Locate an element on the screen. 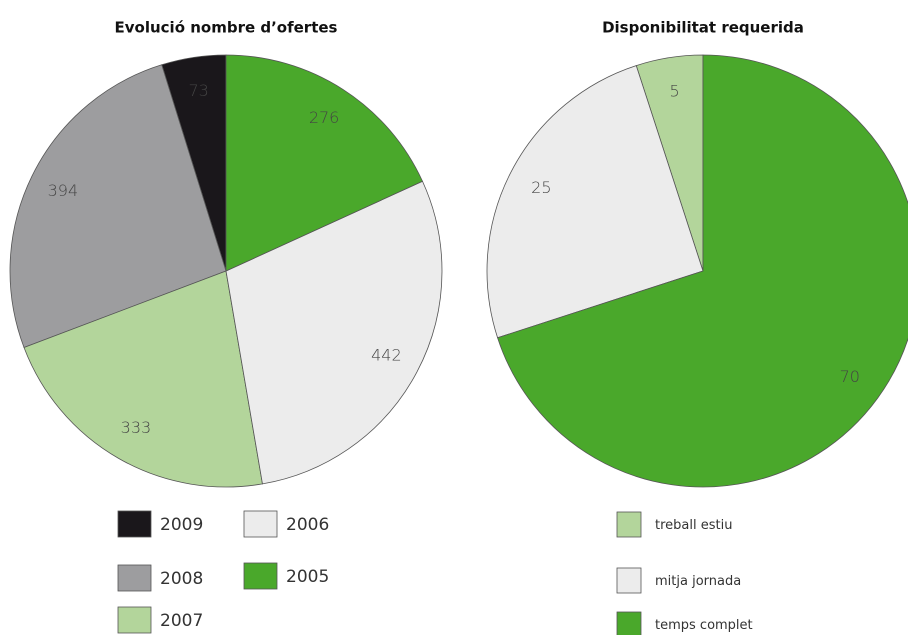  data-label: 73 is located at coordinates (199, 90).